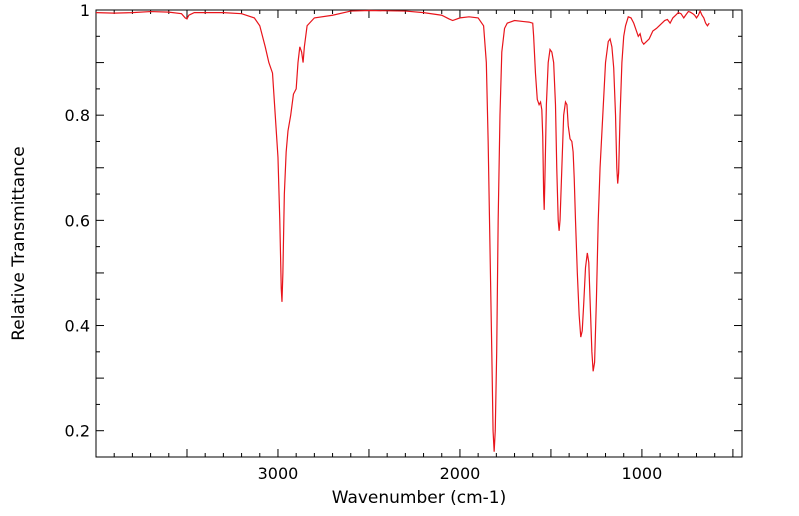  What do you see at coordinates (77, 431) in the screenshot?
I see `y-tick-label: 0.2` at bounding box center [77, 431].